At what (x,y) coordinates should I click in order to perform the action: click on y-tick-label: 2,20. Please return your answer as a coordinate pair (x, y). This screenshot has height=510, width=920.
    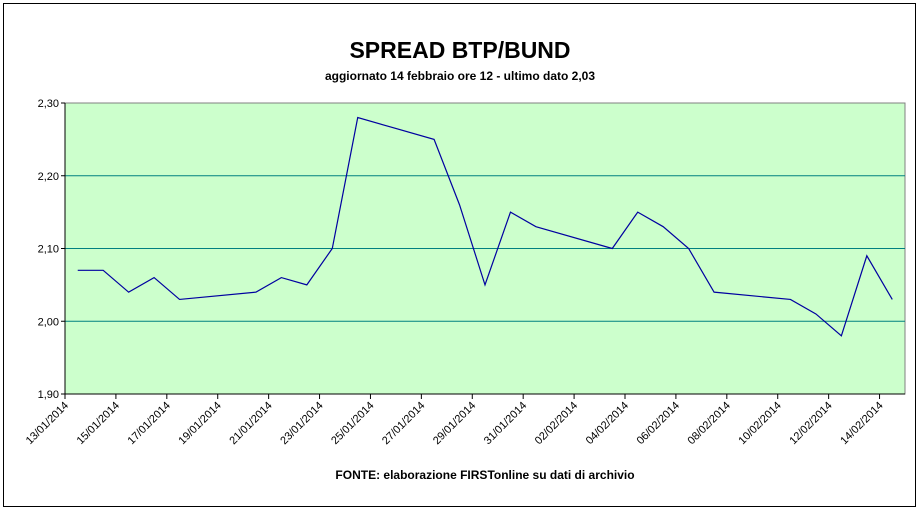
    Looking at the image, I should click on (48, 177).